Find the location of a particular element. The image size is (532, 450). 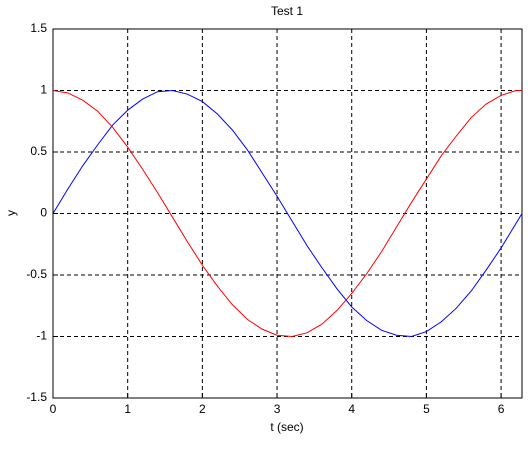

y-tick-label: -1 is located at coordinates (41, 336).